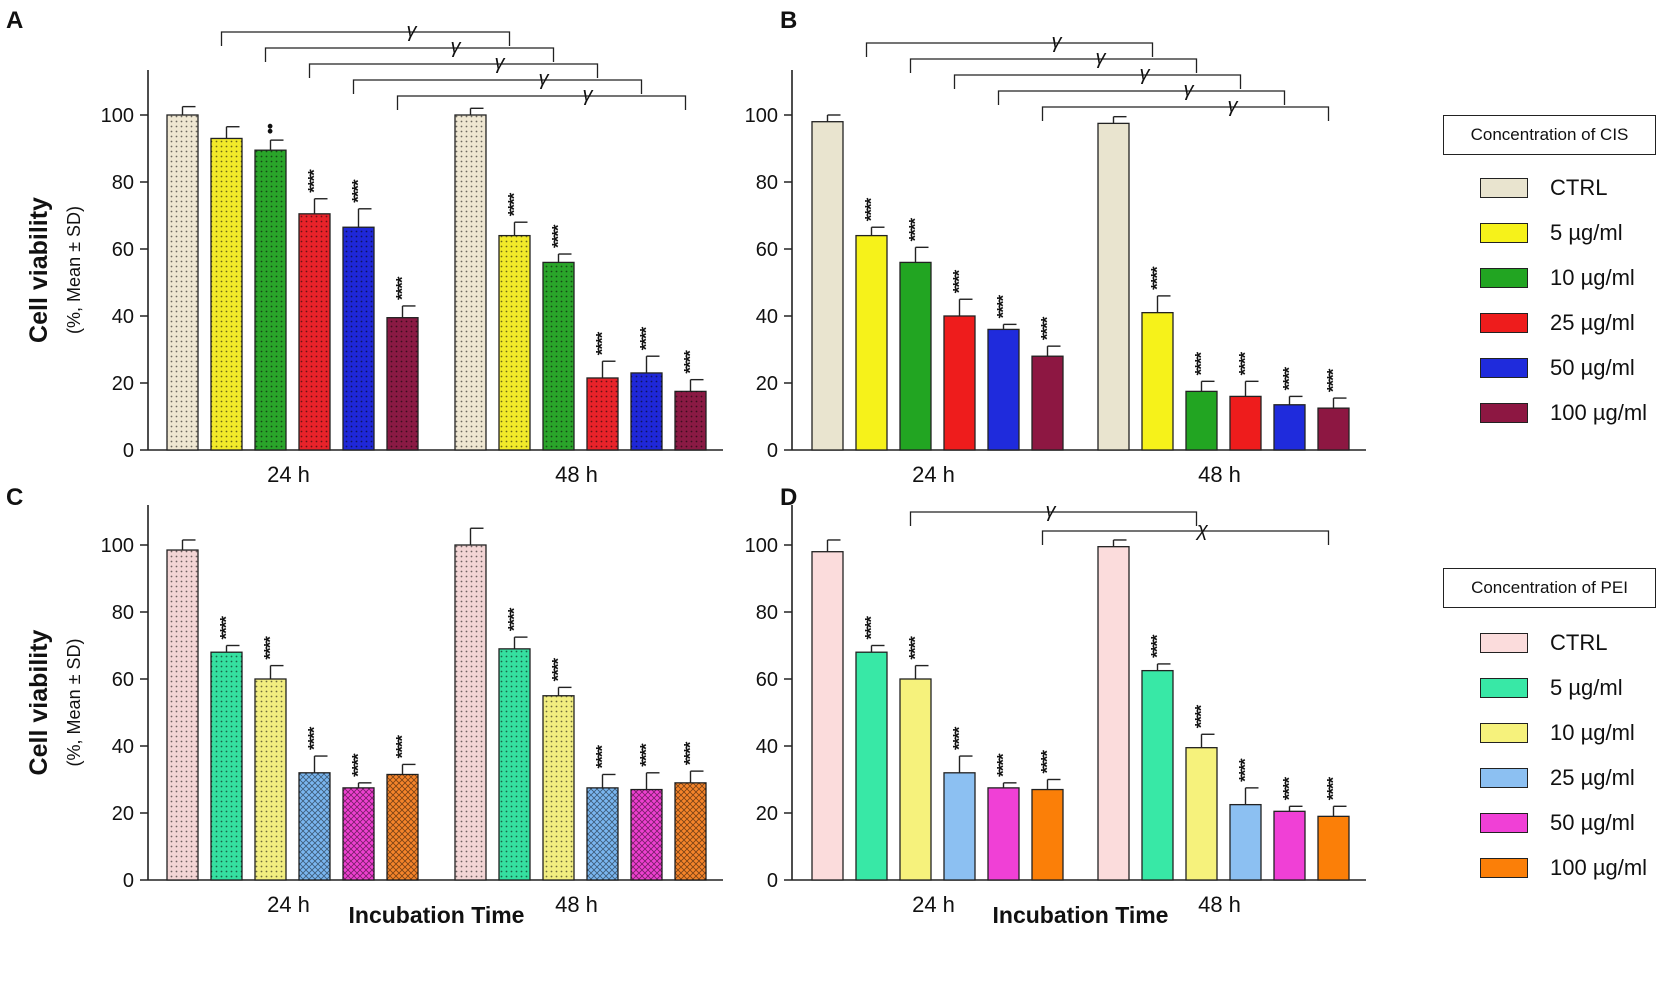 This screenshot has height=993, width=1672. Describe the element at coordinates (74, 270) in the screenshot. I see `y-axis-subtitle: (%, Mean ± SD)` at that location.